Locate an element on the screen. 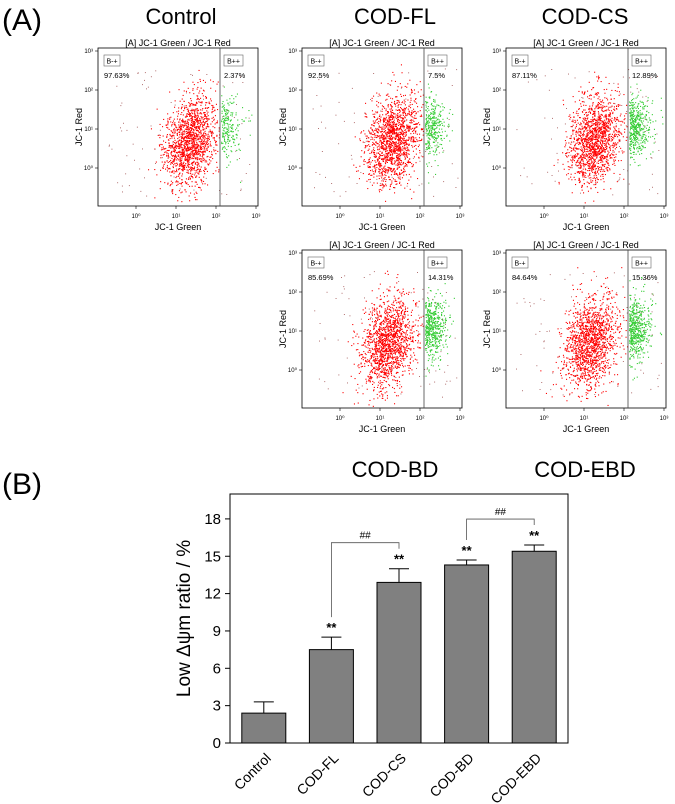  x-tick-label: 10⁰ is located at coordinates (136, 216).